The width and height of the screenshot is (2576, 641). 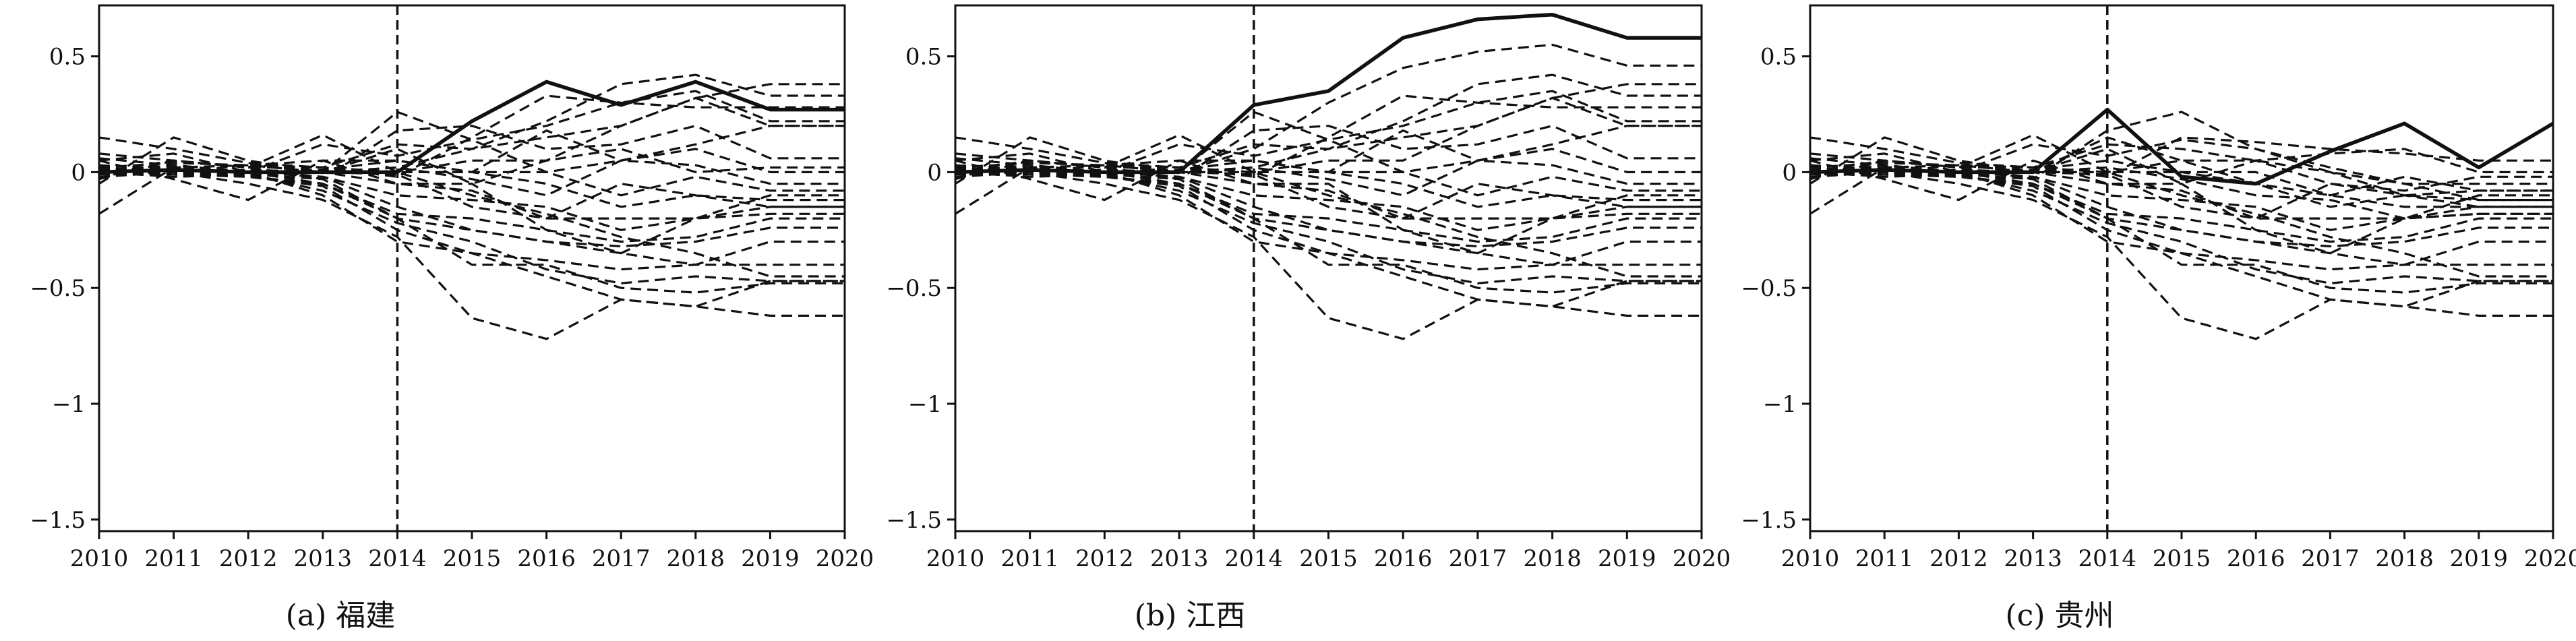 I want to click on panel-caption: (b) 江西, so click(x=1190, y=616).